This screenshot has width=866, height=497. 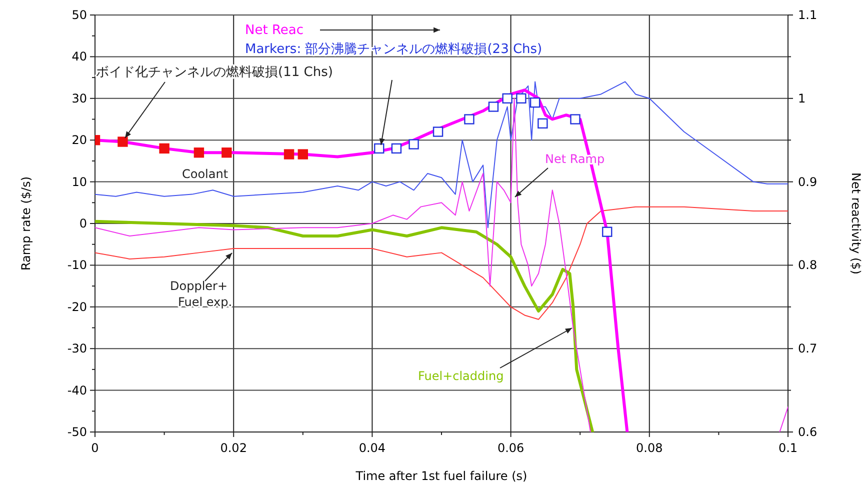 What do you see at coordinates (808, 432) in the screenshot?
I see `y2-tick-label: 0.6` at bounding box center [808, 432].